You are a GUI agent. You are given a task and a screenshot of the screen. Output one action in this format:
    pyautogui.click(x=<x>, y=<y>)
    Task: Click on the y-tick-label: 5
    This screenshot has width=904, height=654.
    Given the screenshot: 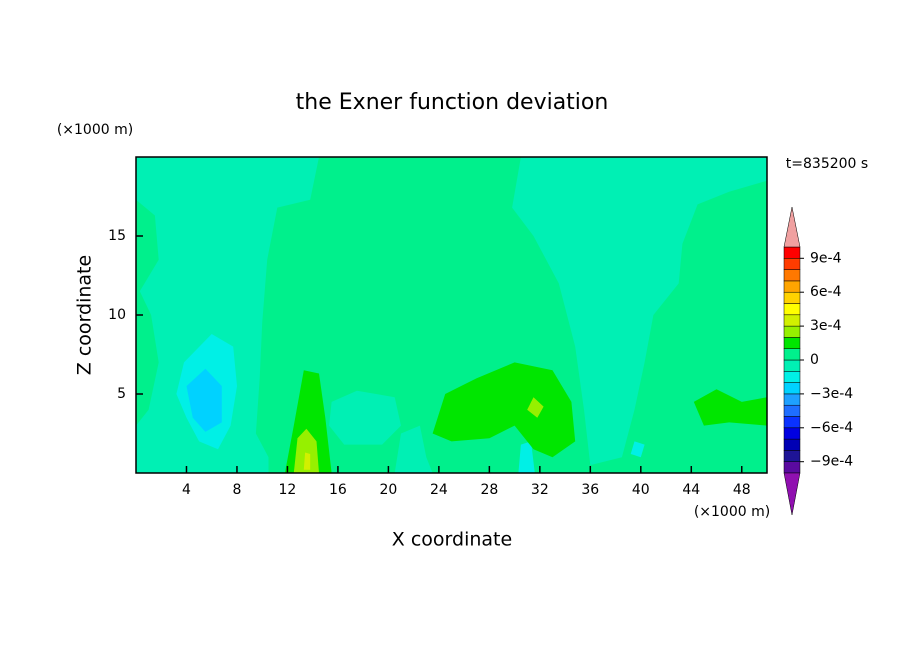 What is the action you would take?
    pyautogui.click(x=121, y=394)
    